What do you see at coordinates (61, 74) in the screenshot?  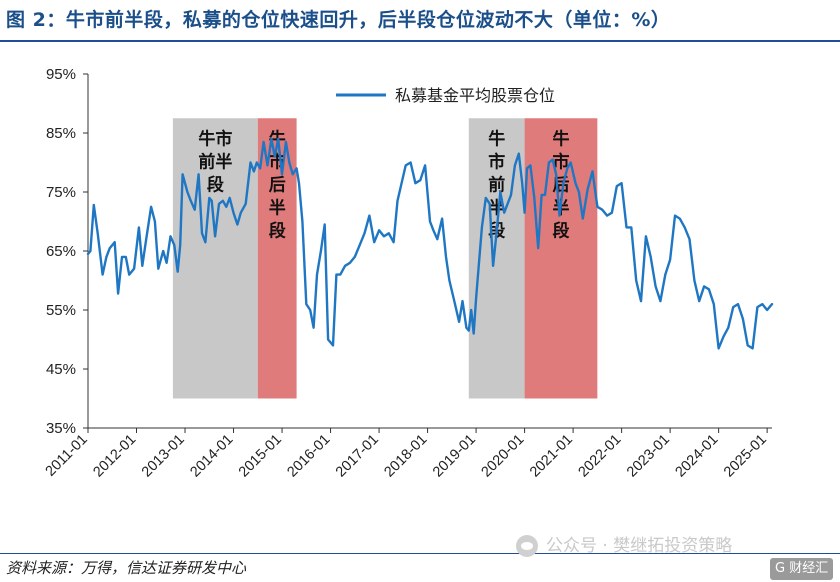 I see `y-tick-label: 95%` at bounding box center [61, 74].